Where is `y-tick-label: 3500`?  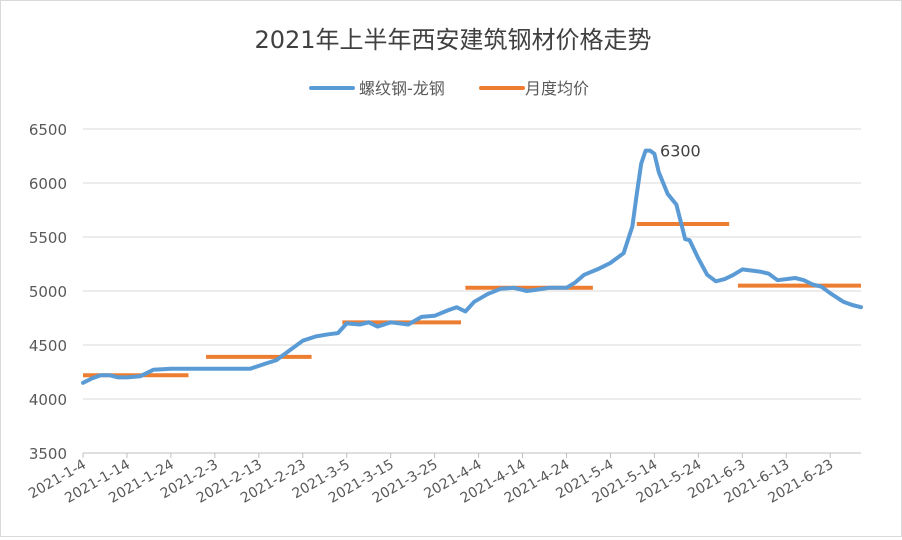 y-tick-label: 3500 is located at coordinates (48, 454).